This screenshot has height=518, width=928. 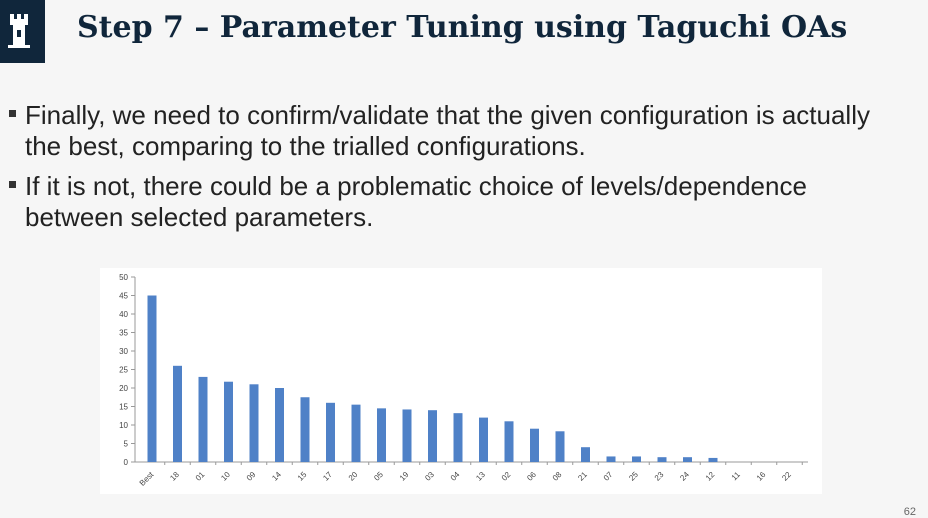 What do you see at coordinates (506, 476) in the screenshot?
I see `x-tick-label: 02` at bounding box center [506, 476].